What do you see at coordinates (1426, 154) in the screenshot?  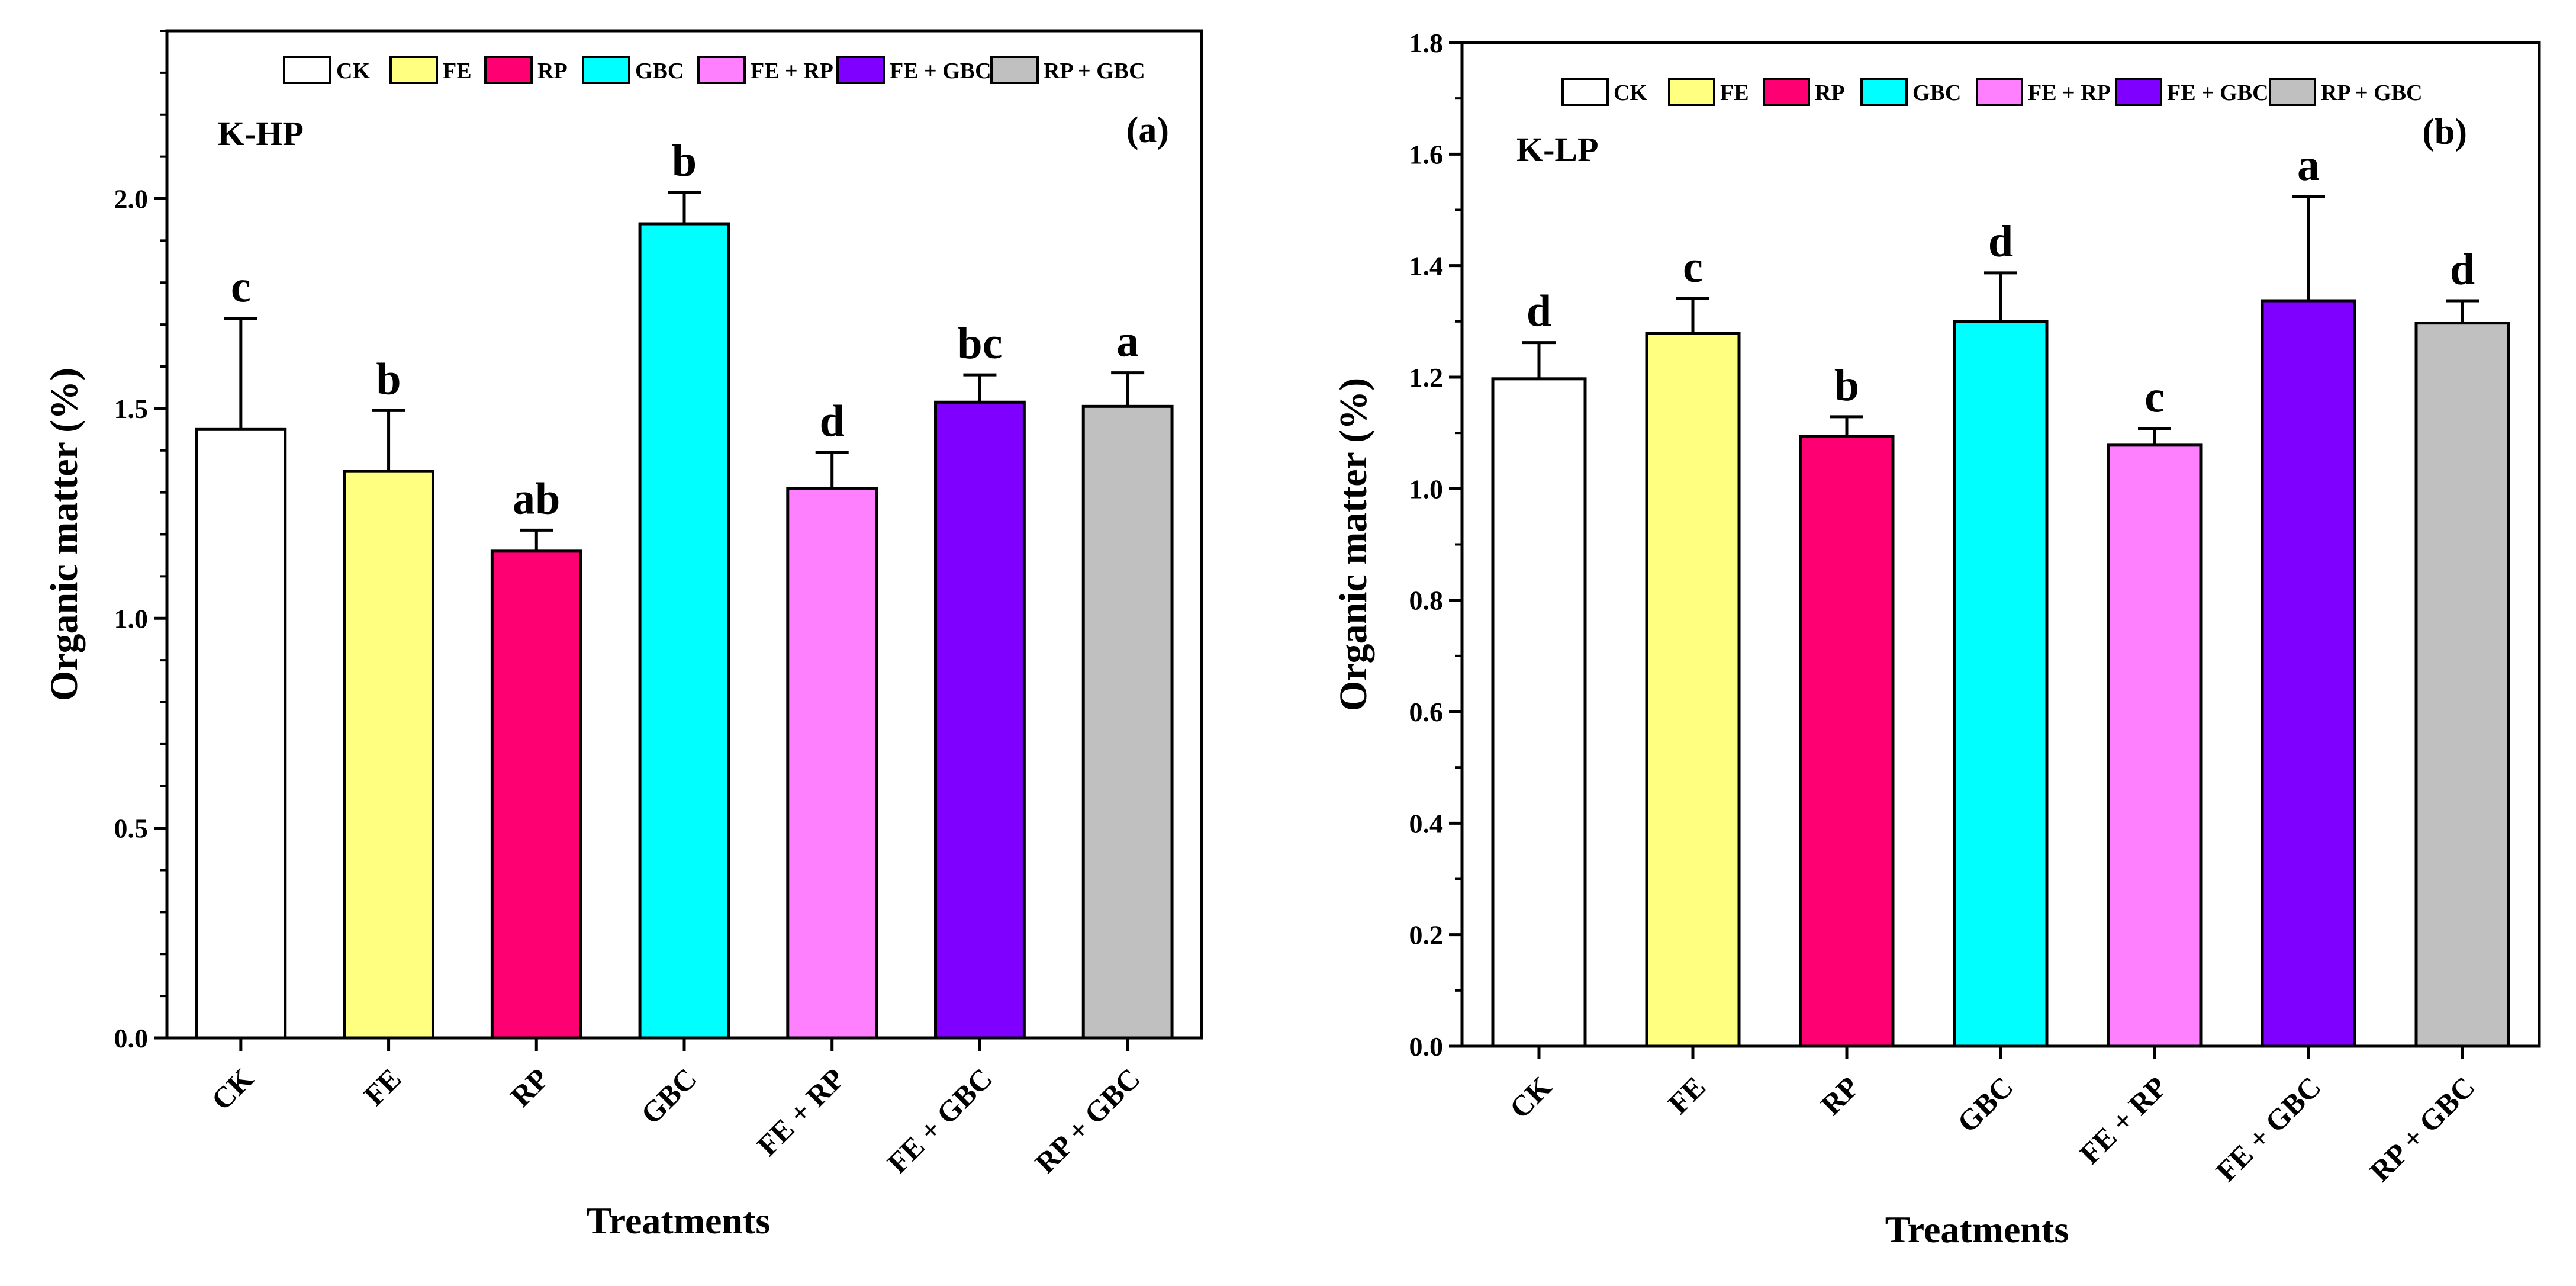 I see `y-tick-label: 1.6` at bounding box center [1426, 154].